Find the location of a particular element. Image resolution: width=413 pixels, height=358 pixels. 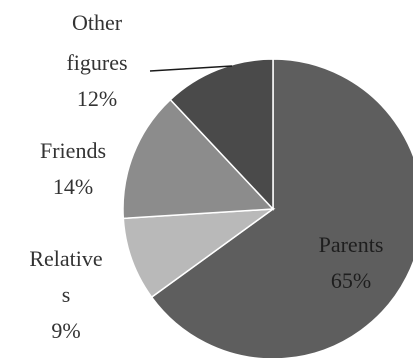

pie-slice-friends is located at coordinates (198, 159).